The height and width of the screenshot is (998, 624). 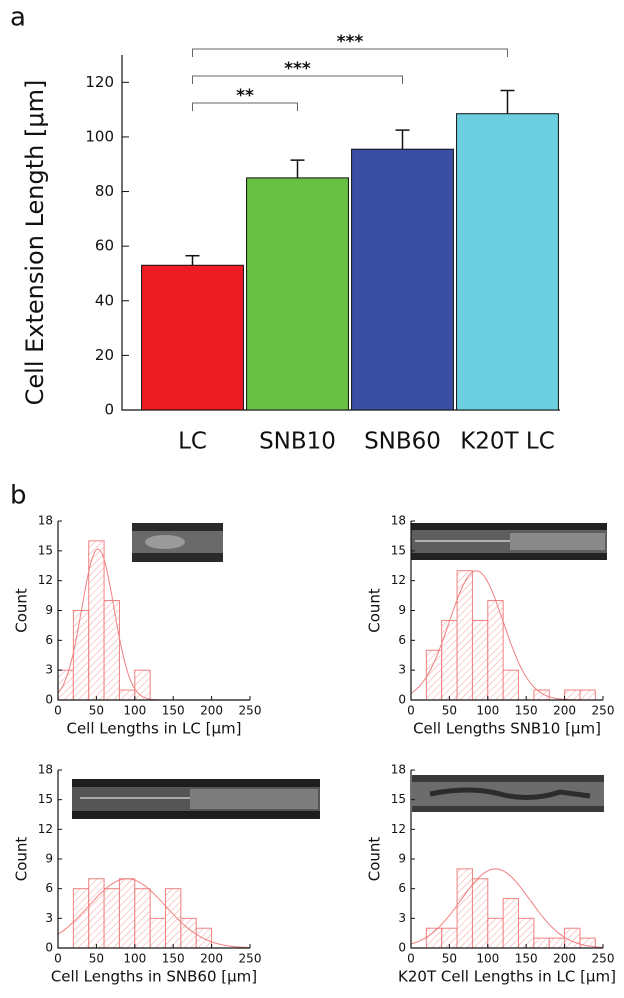 What do you see at coordinates (18, 18) in the screenshot?
I see `panel-label: a` at bounding box center [18, 18].